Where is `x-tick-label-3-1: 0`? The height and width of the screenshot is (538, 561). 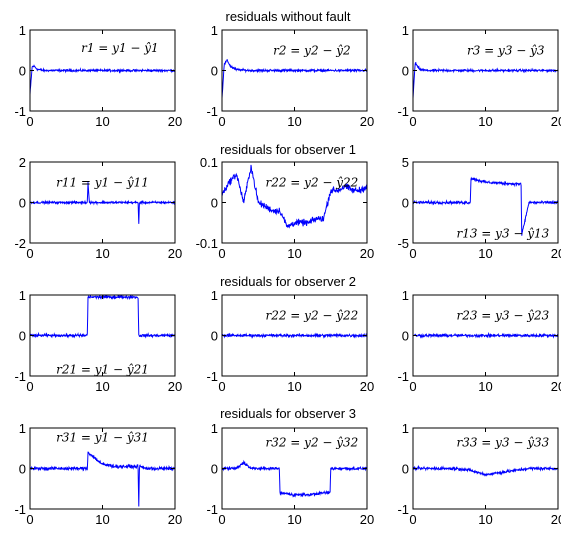
x-tick-label-3-1: 0 is located at coordinates (412, 121).